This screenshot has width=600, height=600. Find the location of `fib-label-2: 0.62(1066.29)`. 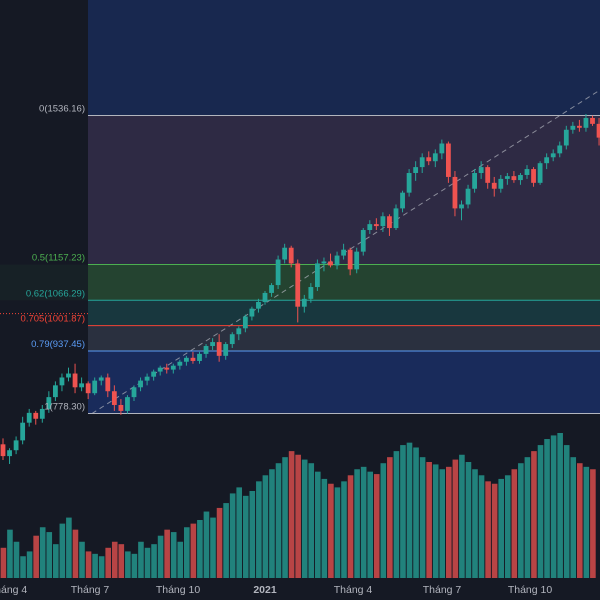

fib-label-2: 0.62(1066.29) is located at coordinates (55, 293).